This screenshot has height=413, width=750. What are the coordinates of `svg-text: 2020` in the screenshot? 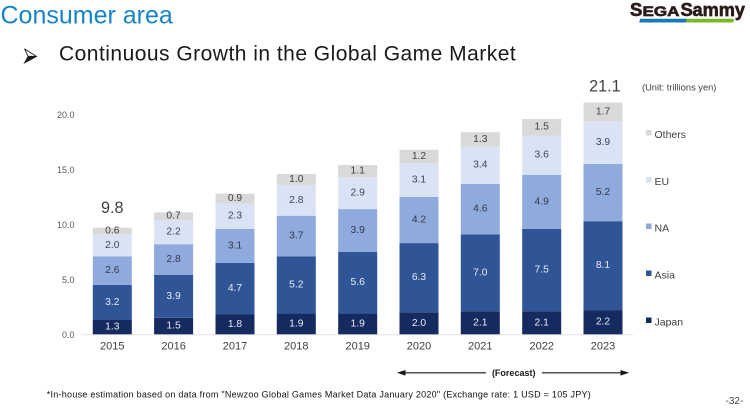 It's located at (419, 346).